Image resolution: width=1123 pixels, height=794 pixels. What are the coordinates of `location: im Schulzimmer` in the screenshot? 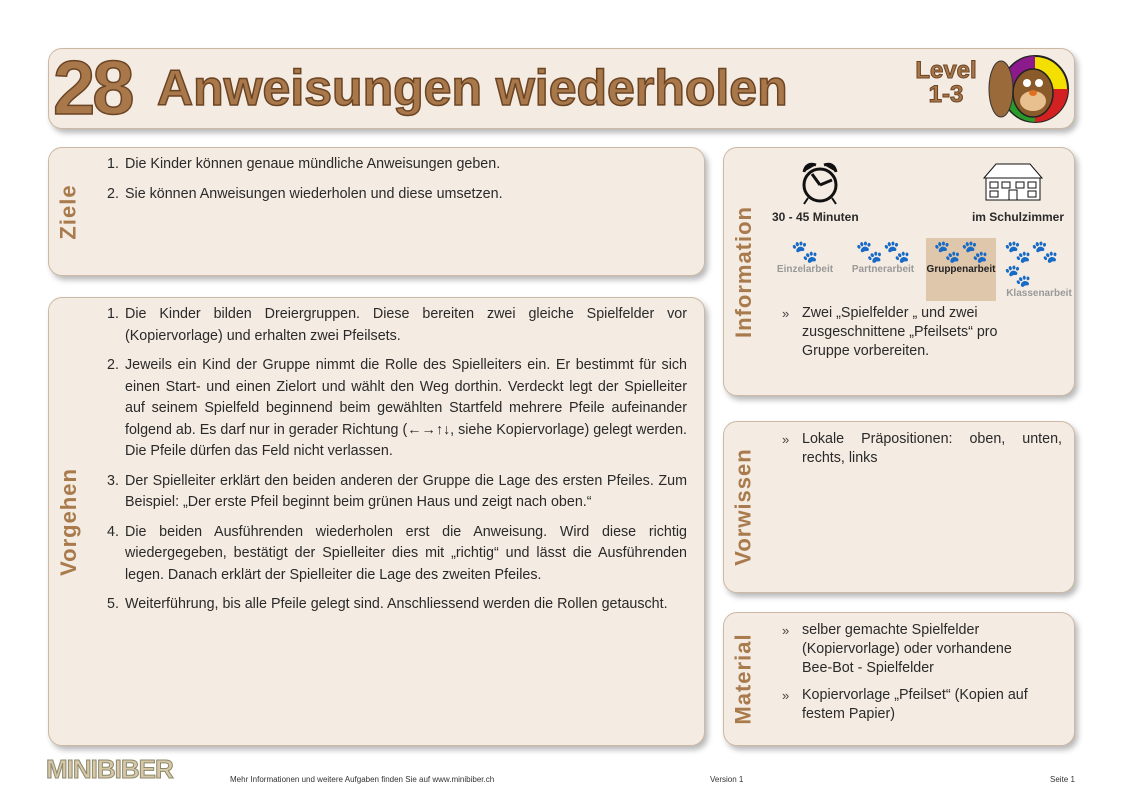 It's located at (1017, 217).